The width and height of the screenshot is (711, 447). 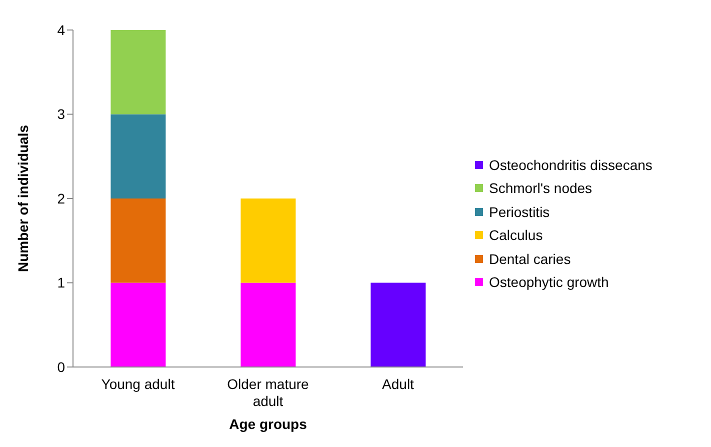 I want to click on x-tick-label: Adult, so click(x=398, y=384).